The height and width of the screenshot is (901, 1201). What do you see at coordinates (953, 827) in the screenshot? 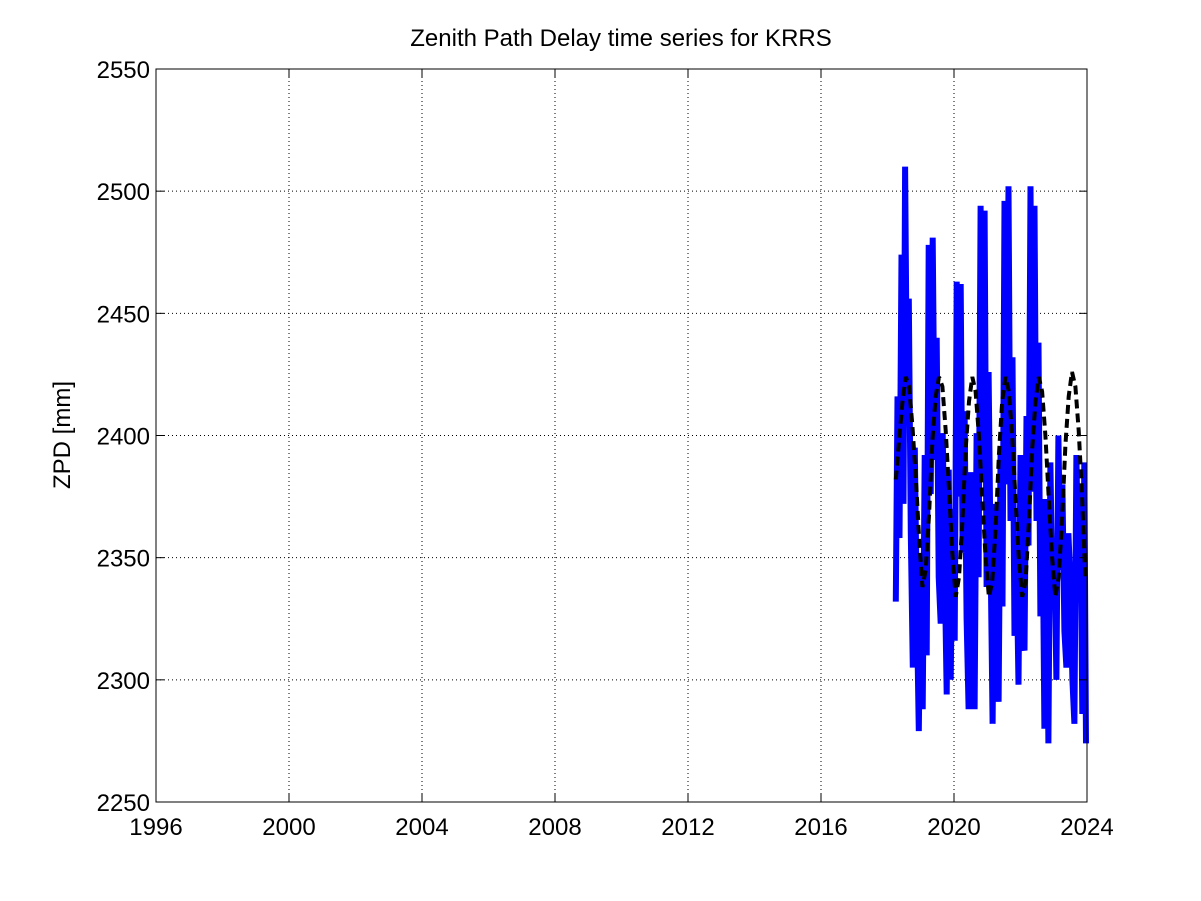
I see `x-tick-label: 2020` at bounding box center [953, 827].